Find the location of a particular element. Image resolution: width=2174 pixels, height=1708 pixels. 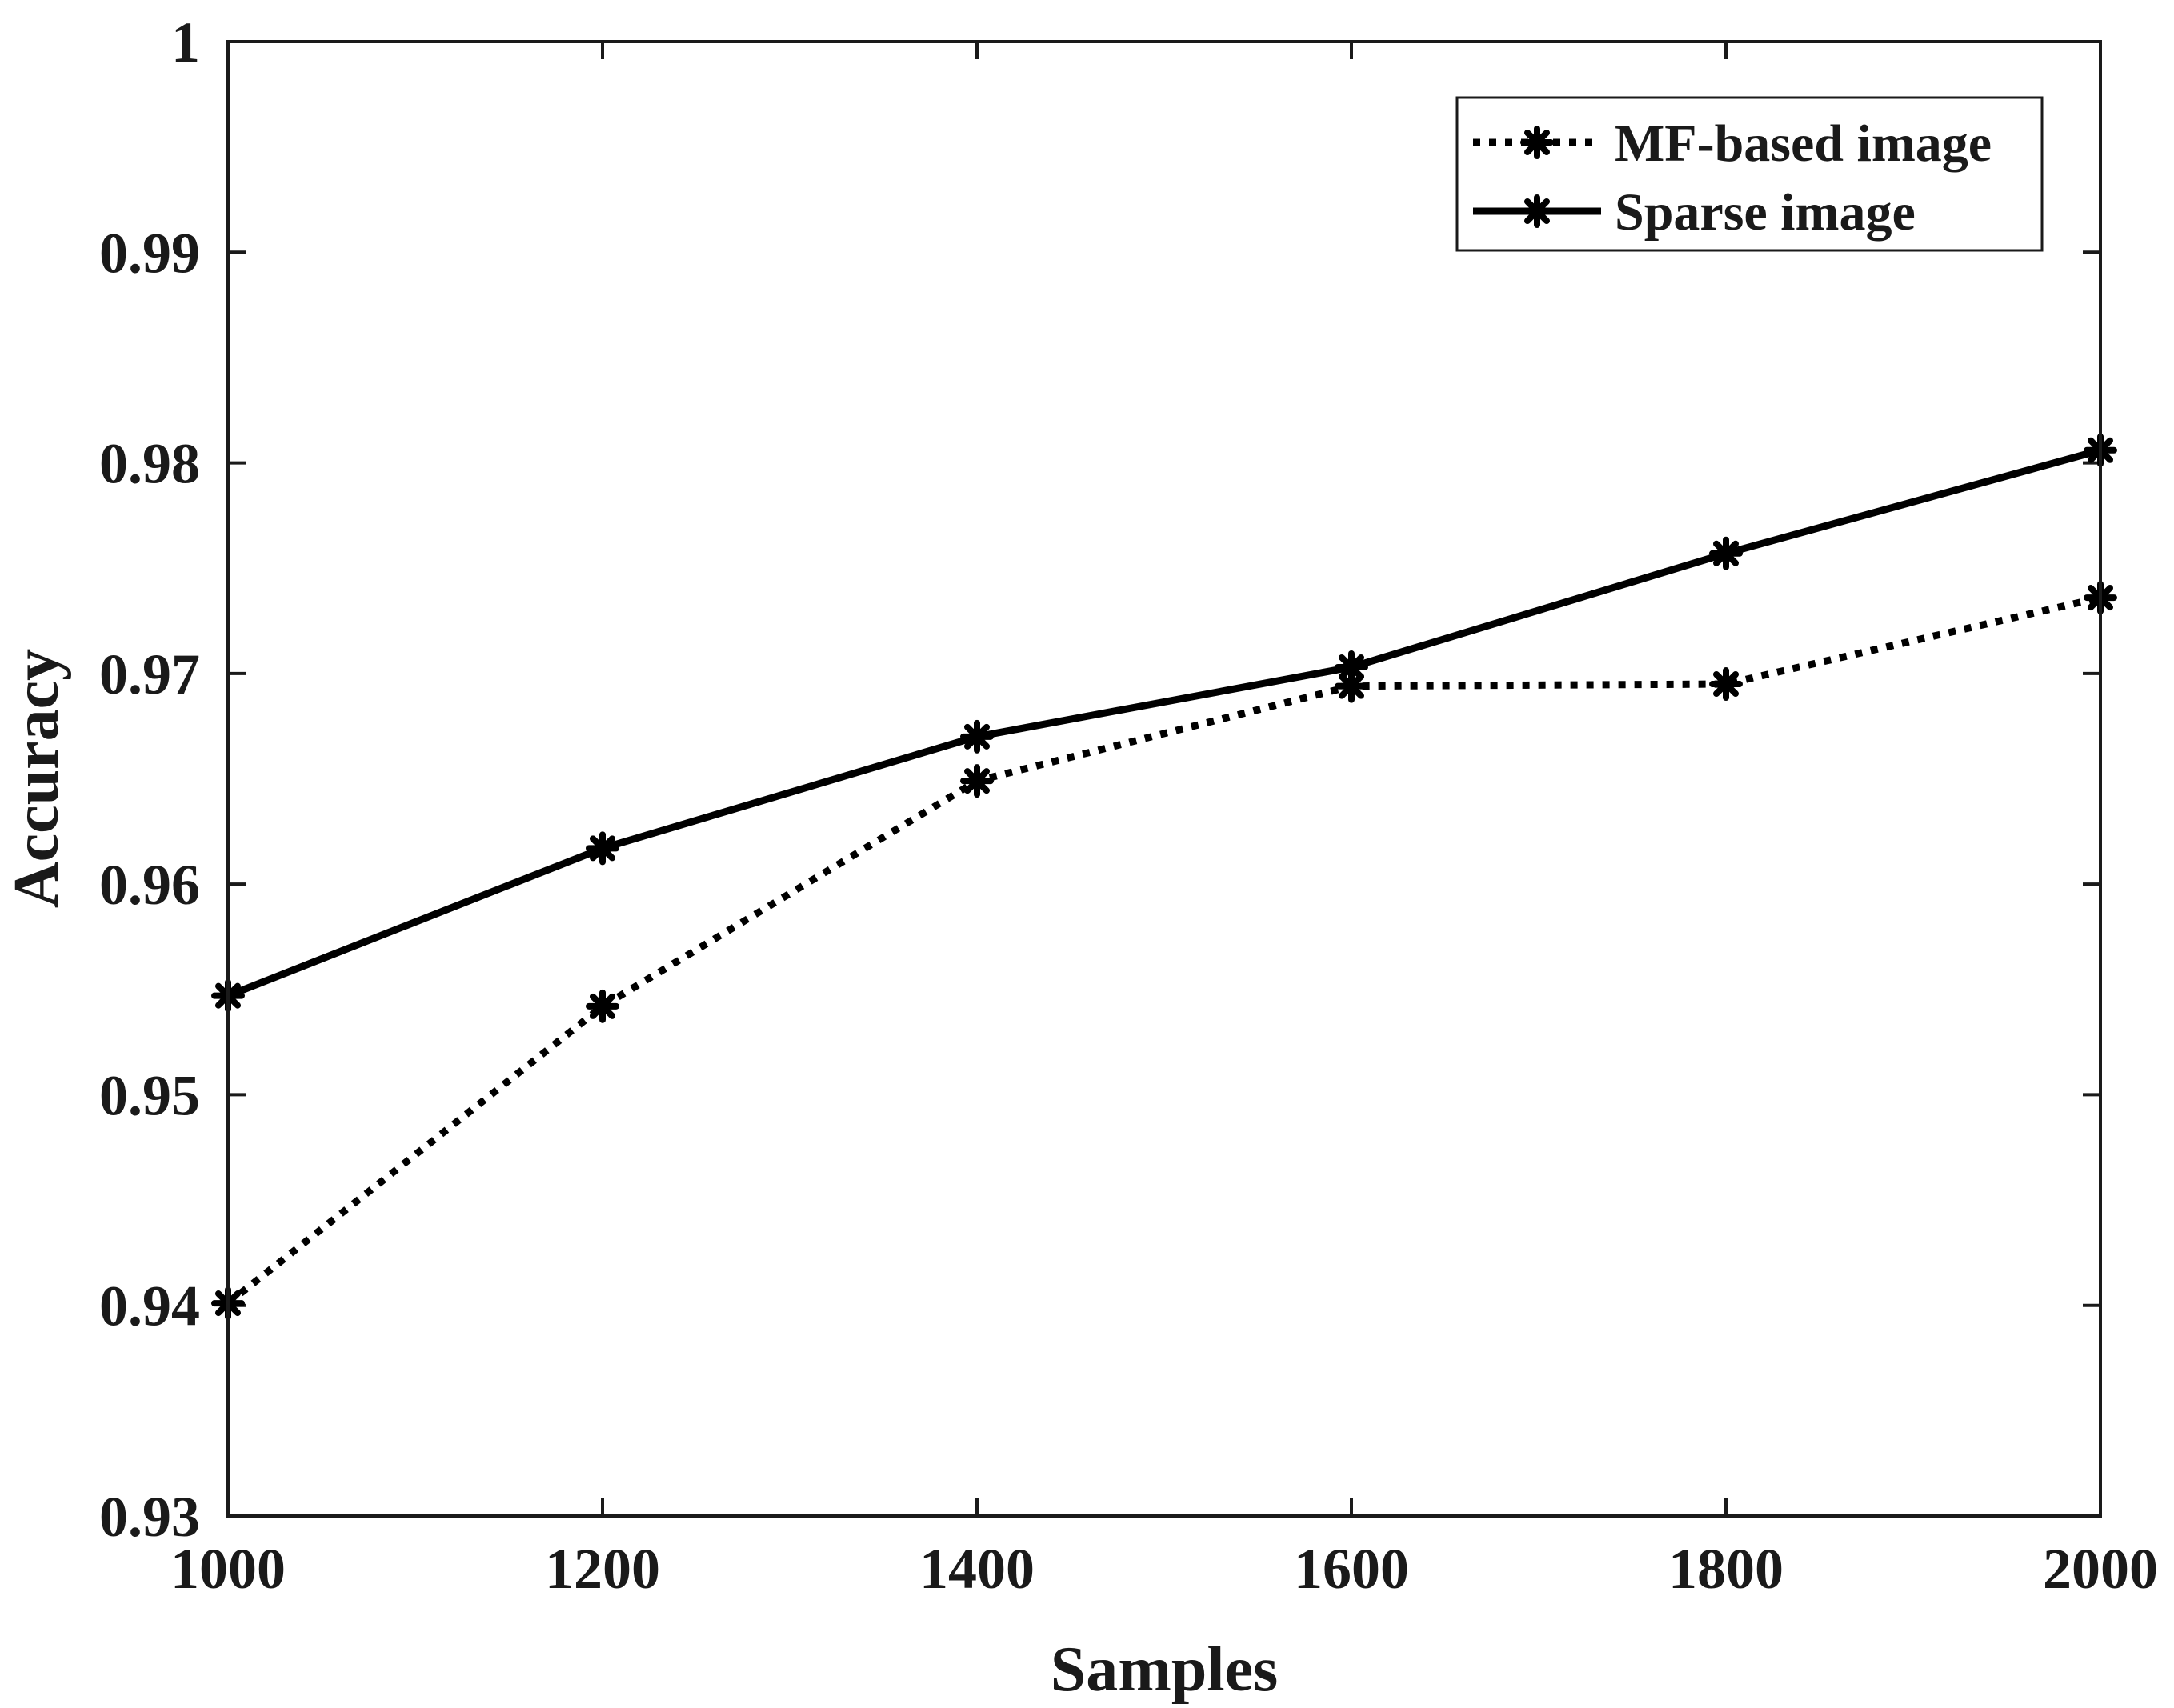

legend-box is located at coordinates (1750, 174).